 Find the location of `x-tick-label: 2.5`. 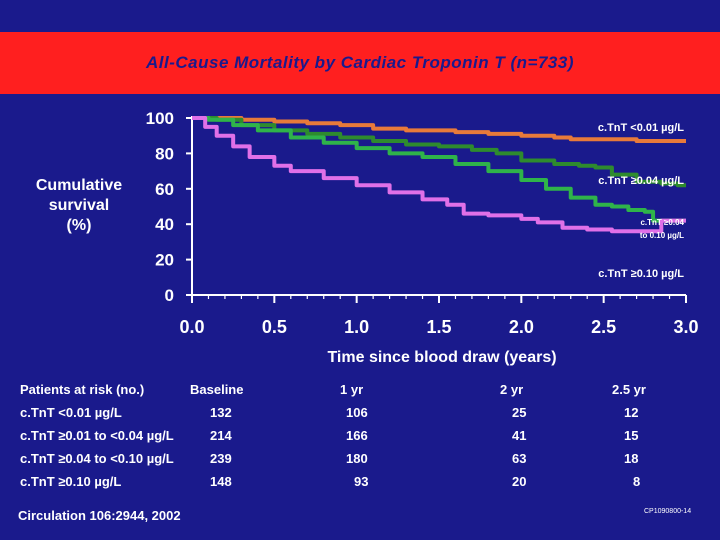

x-tick-label: 2.5 is located at coordinates (603, 327).